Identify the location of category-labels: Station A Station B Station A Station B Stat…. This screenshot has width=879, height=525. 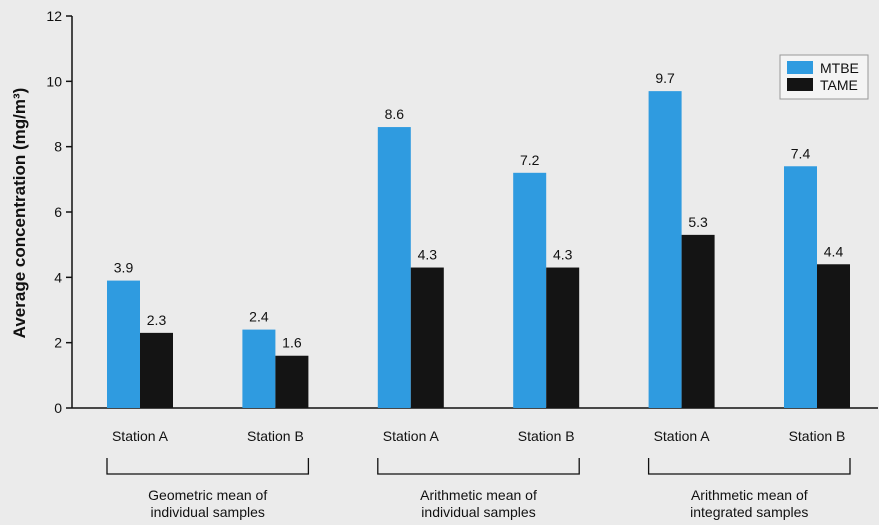
(478, 436).